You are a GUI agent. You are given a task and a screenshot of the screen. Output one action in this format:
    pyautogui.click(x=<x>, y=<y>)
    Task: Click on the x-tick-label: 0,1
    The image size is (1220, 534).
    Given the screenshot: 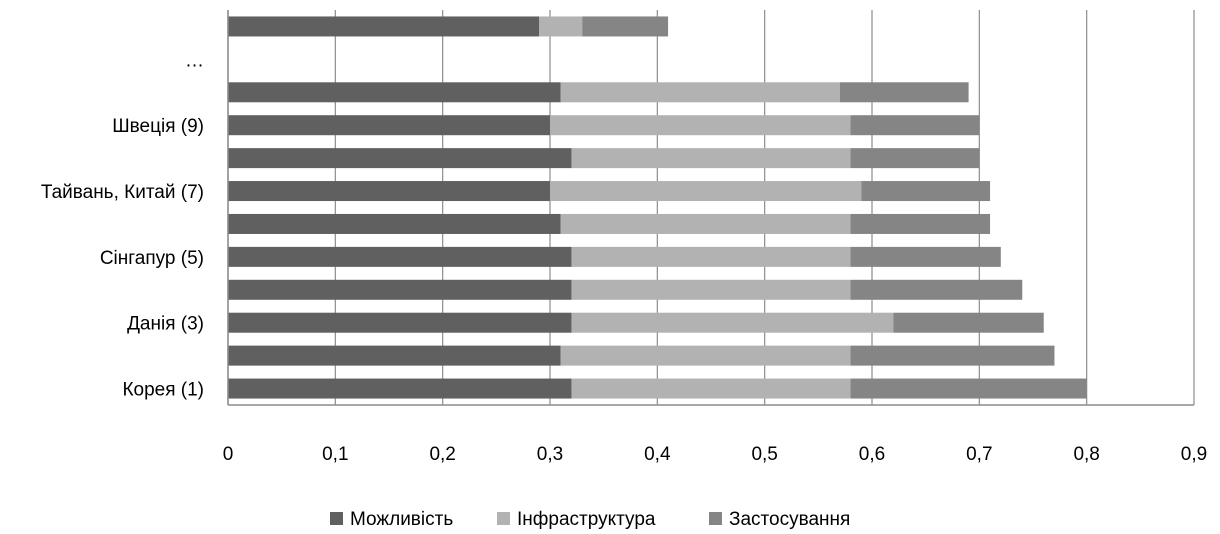 What is the action you would take?
    pyautogui.click(x=335, y=454)
    